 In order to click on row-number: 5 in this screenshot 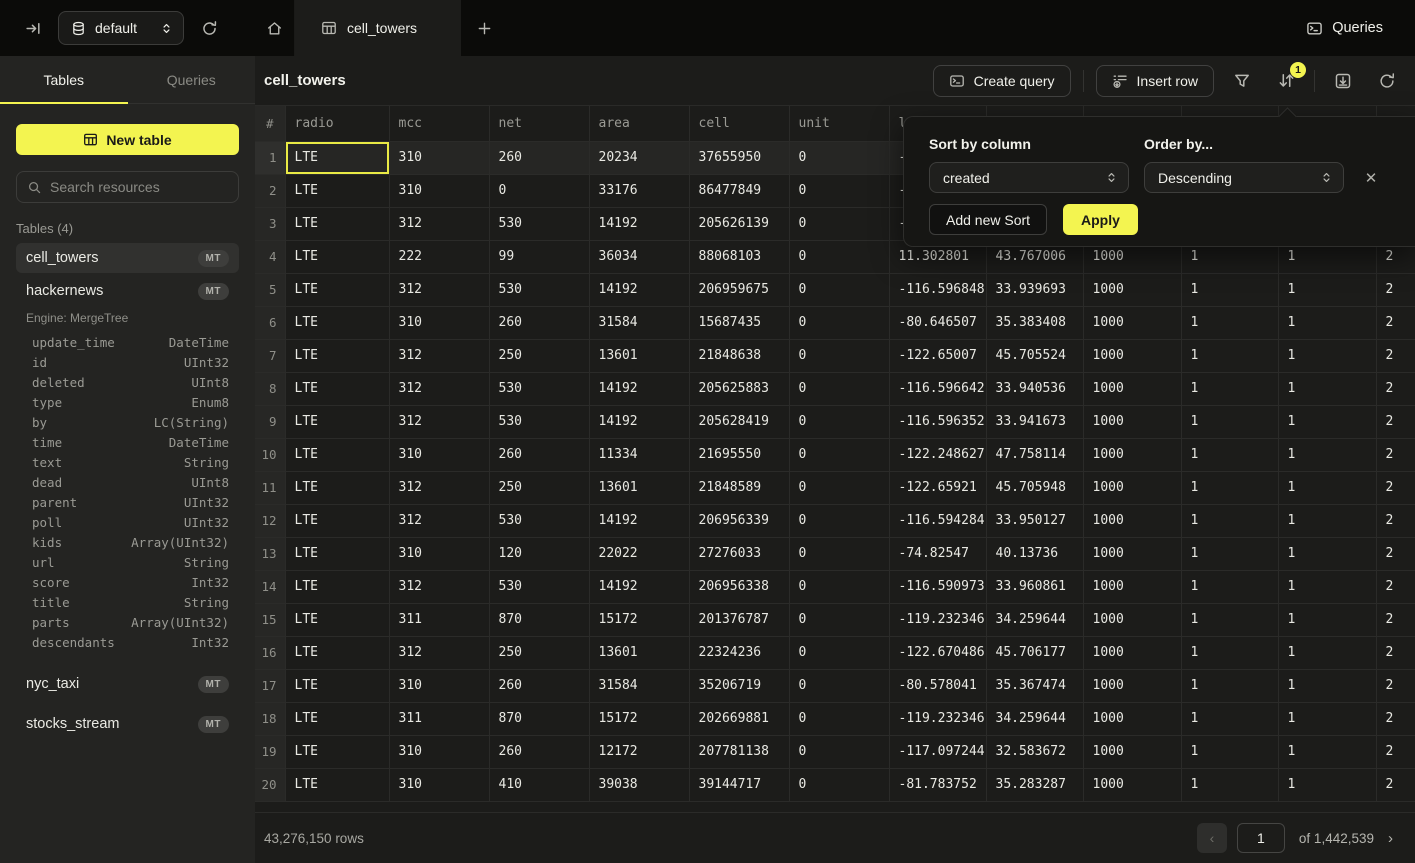, I will do `click(270, 290)`.